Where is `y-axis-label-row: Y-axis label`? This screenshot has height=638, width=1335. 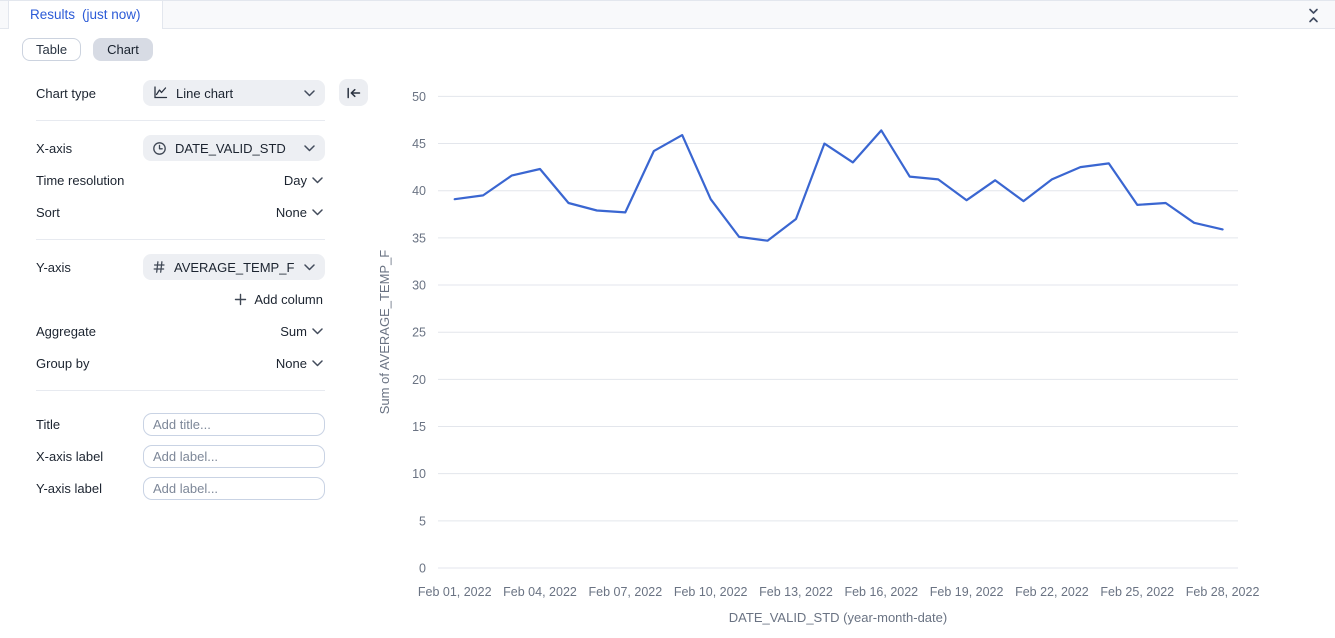 y-axis-label-row: Y-axis label is located at coordinates (180, 488).